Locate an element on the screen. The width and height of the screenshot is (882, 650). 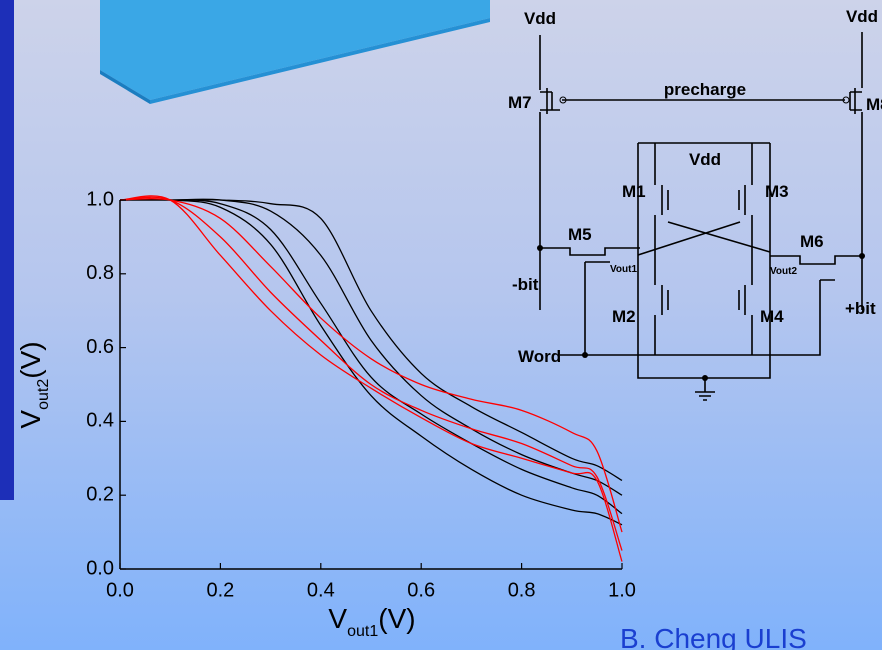
node-label: Vout1 is located at coordinates (623, 269).